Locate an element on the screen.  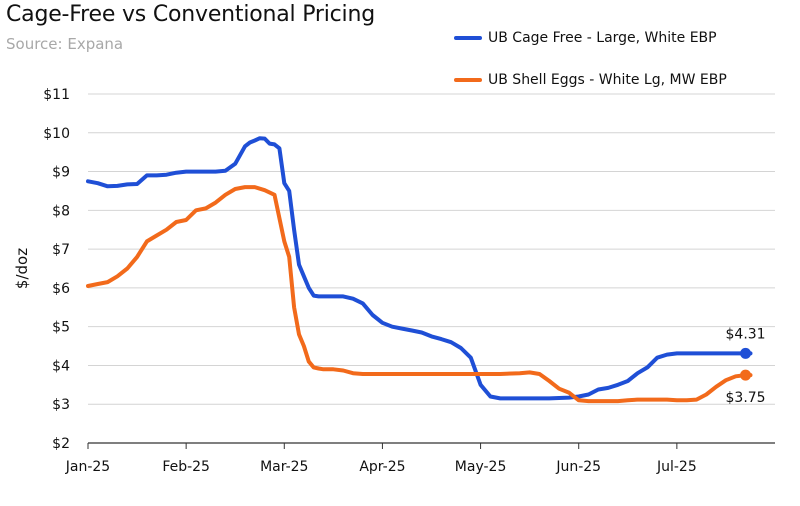
legend-label-shell-eggs: UB Shell Eggs - White Lg, MW EBP is located at coordinates (607, 80).